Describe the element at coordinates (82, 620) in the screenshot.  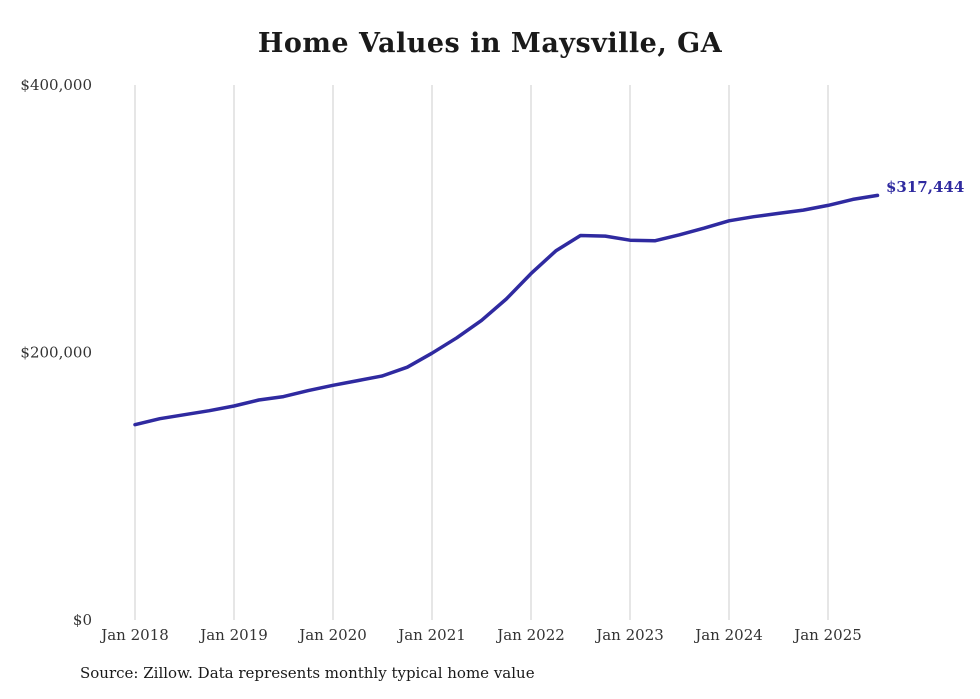
I see `y-tick-label: $0` at that location.